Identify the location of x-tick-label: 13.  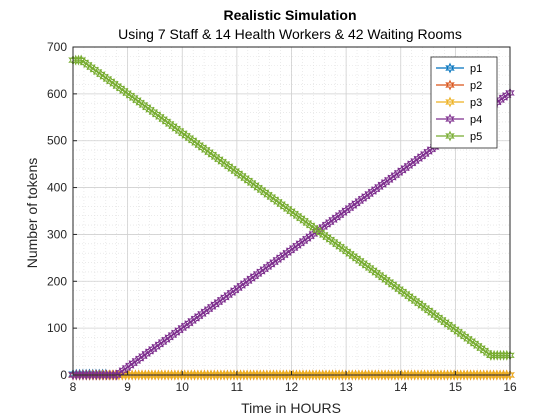
(346, 387).